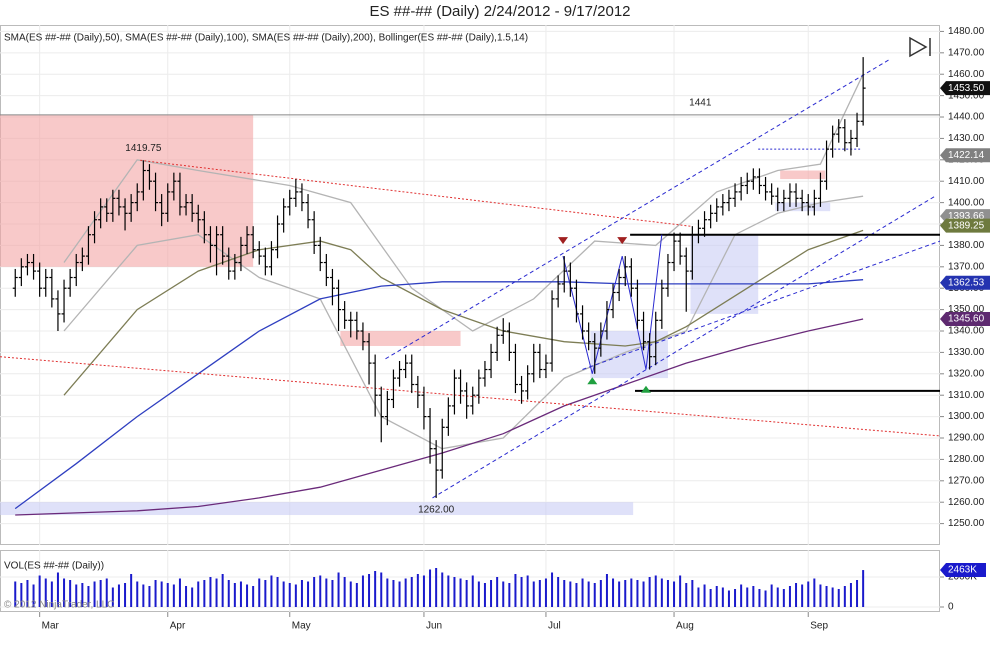  Describe the element at coordinates (470, 581) in the screenshot. I see `volume-panel` at that location.